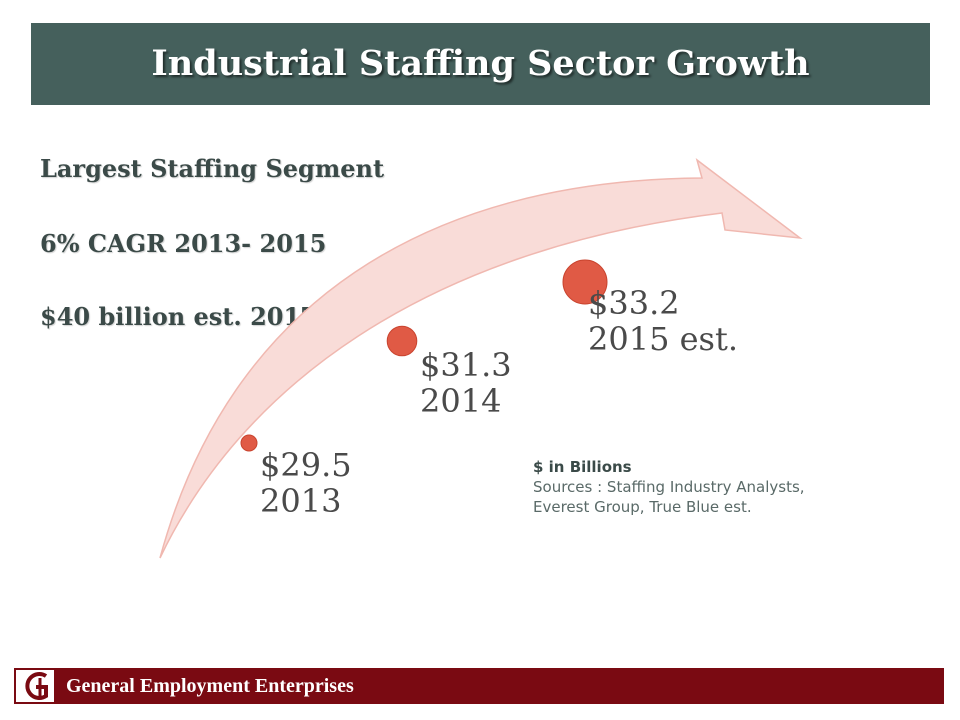  What do you see at coordinates (479, 686) in the screenshot?
I see `footer-bar` at bounding box center [479, 686].